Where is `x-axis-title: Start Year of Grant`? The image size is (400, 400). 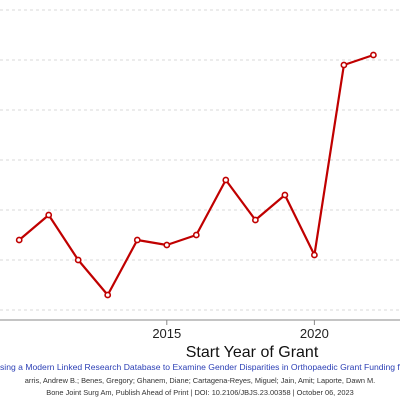 x-axis-title: Start Year of Grant is located at coordinates (252, 352).